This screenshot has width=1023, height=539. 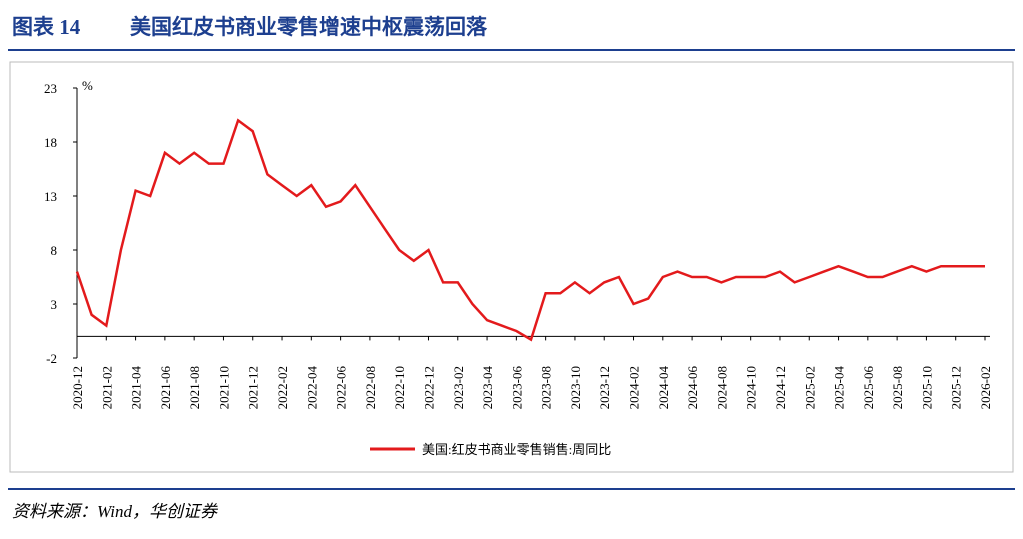 What do you see at coordinates (751, 387) in the screenshot?
I see `x-tick-label: 2024-10` at bounding box center [751, 387].